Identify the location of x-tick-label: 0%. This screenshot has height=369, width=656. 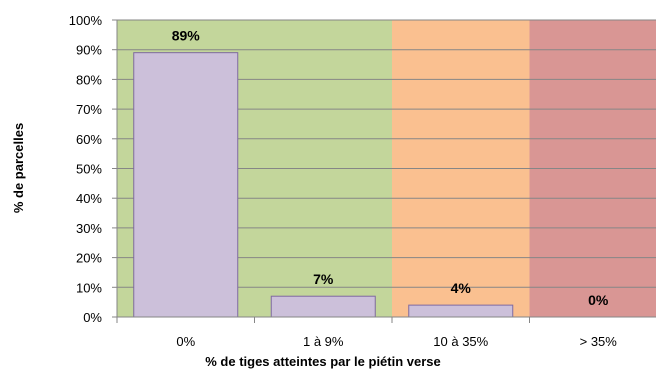
(185, 341).